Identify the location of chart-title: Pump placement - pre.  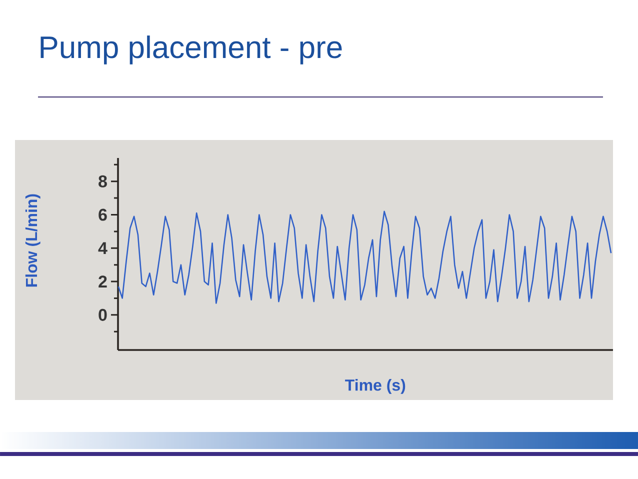
(191, 50).